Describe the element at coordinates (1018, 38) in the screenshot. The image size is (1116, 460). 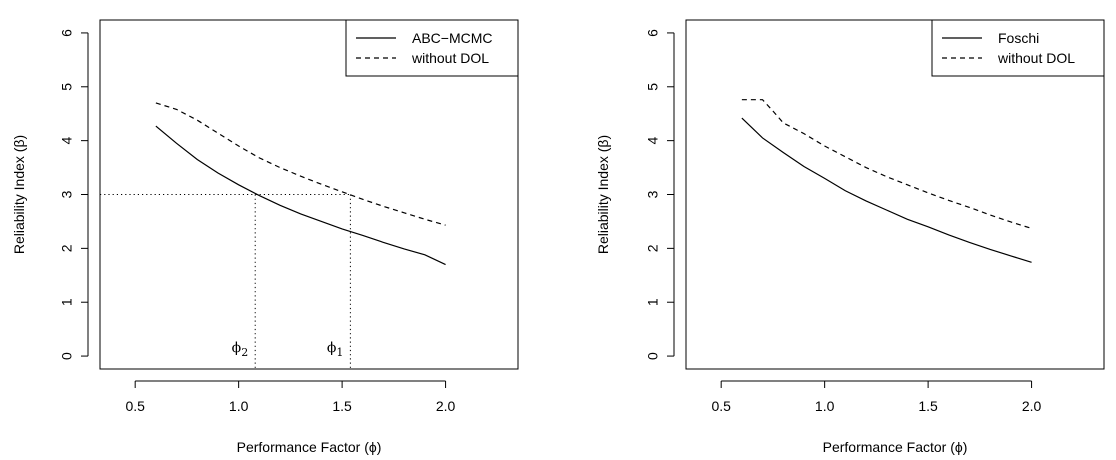
I see `legend-label: Foschi` at that location.